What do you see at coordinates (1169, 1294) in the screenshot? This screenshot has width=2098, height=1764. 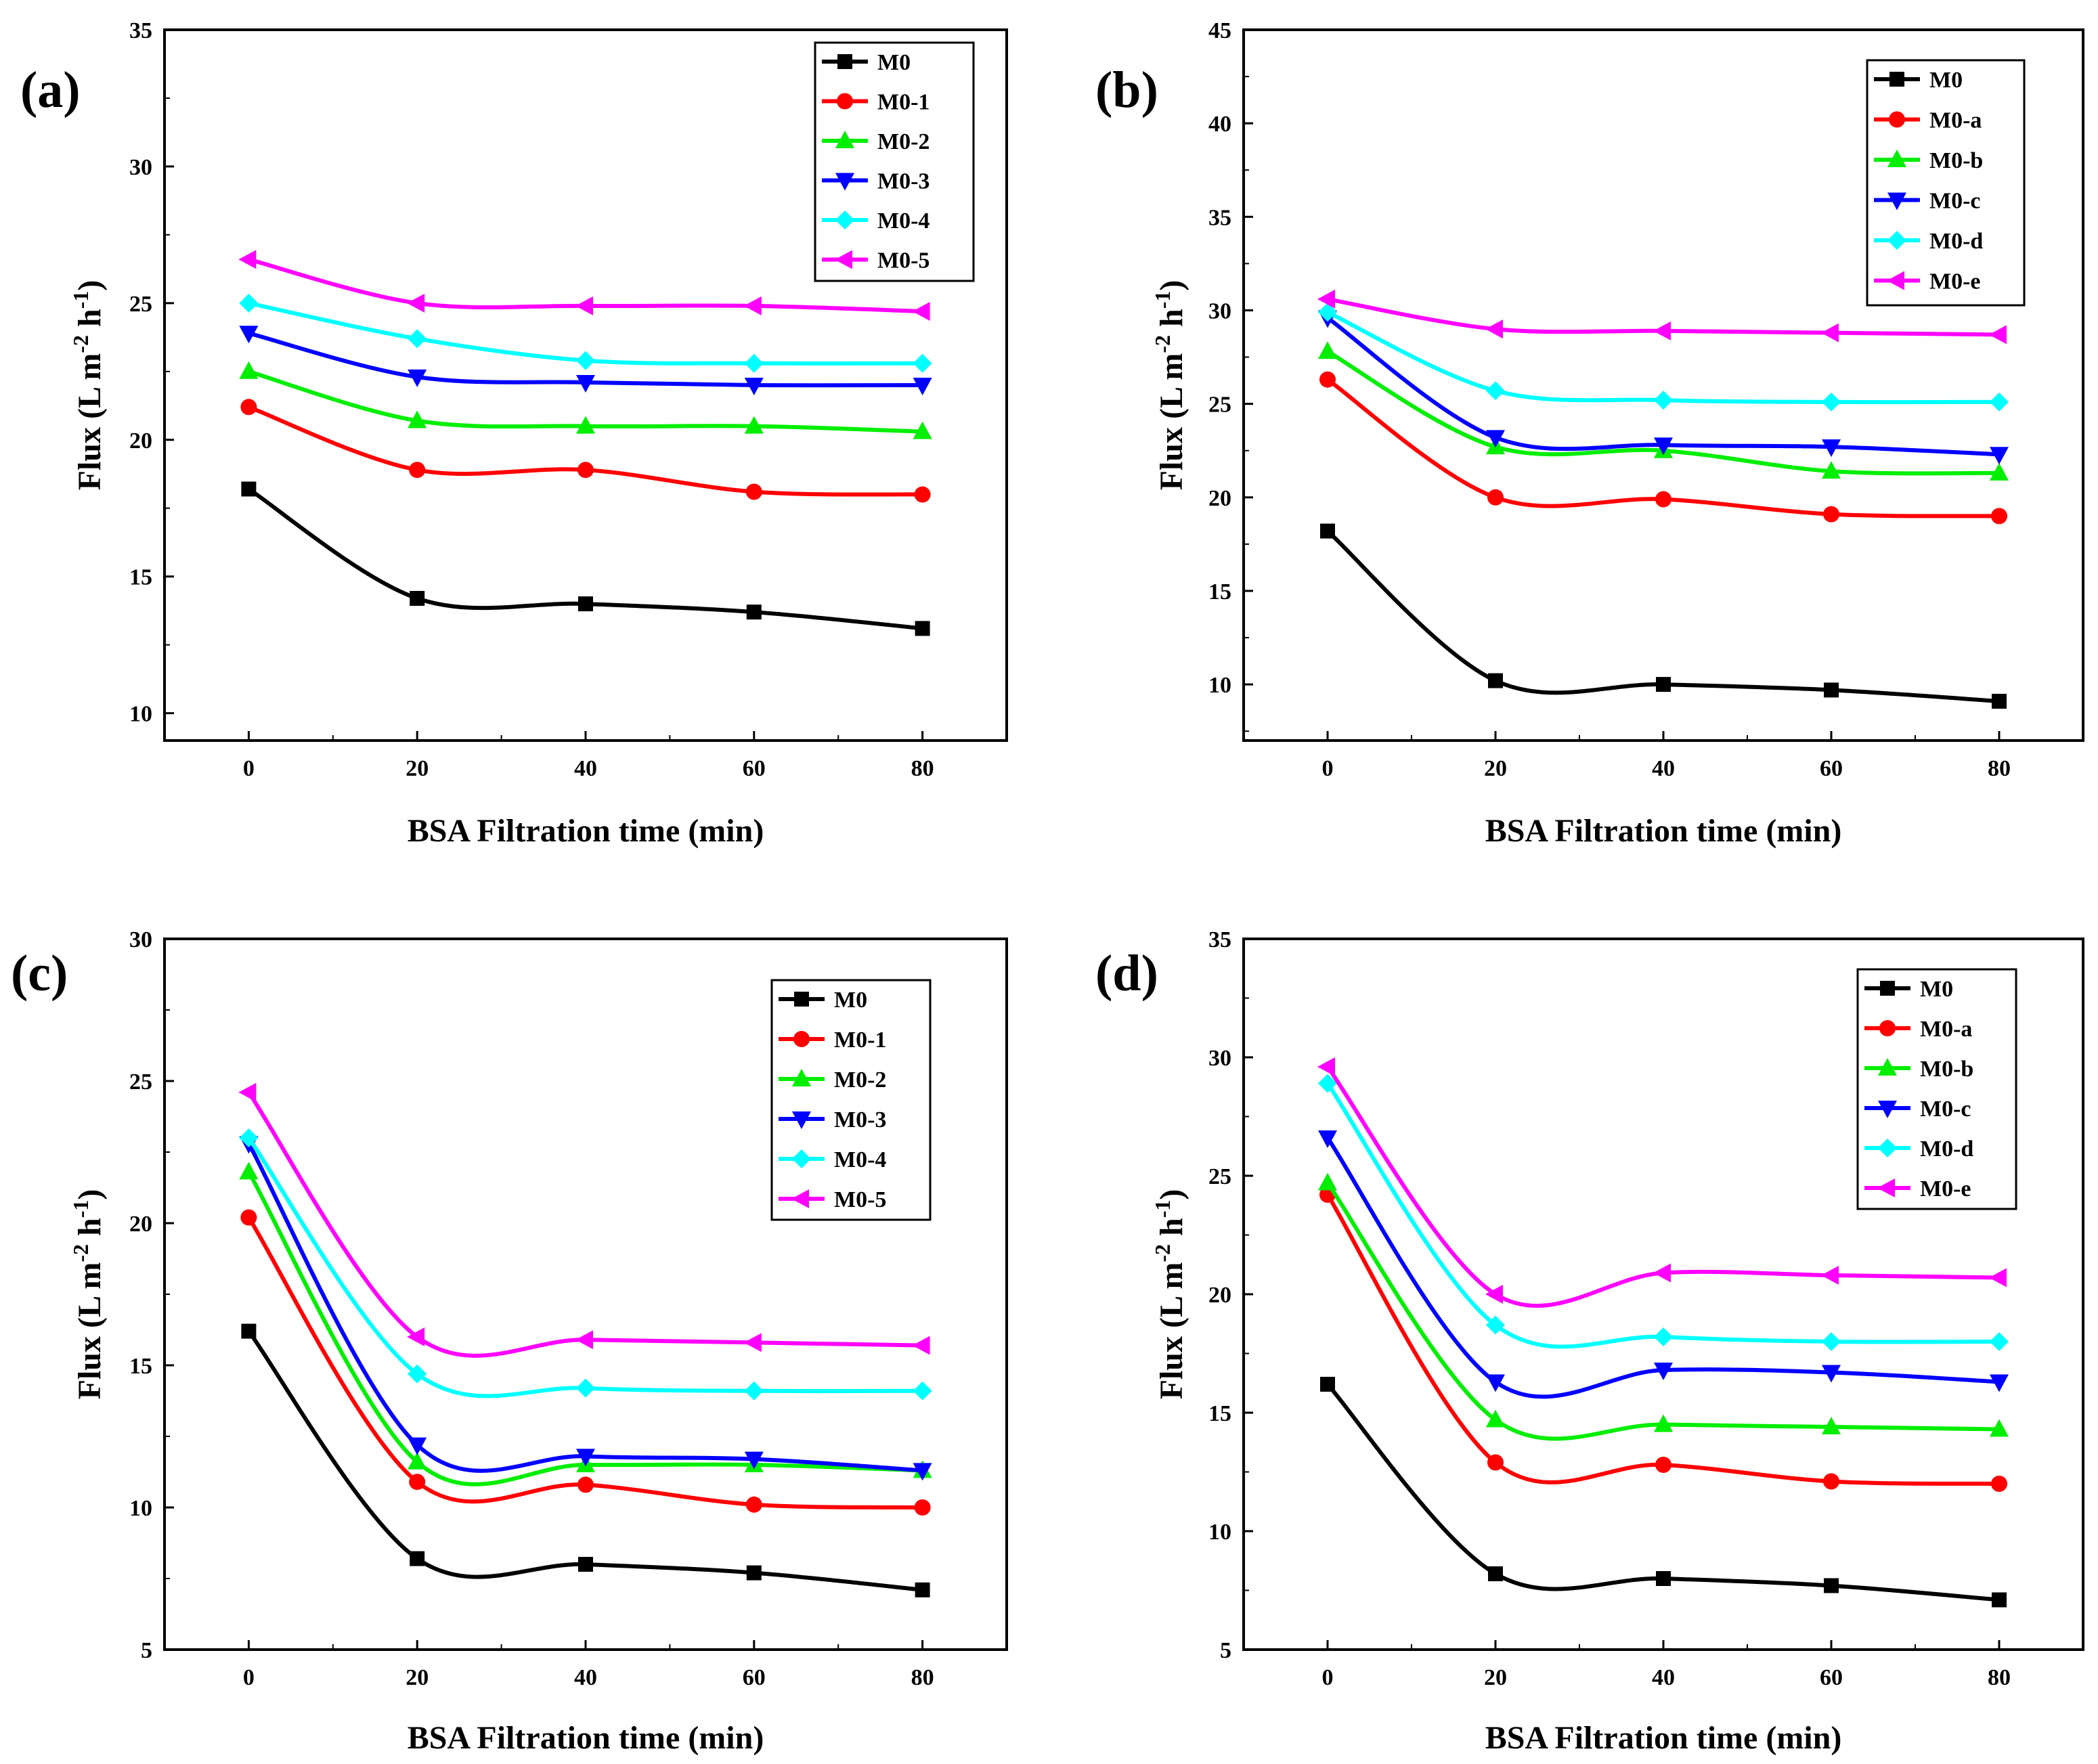 I see `y-axis-title: Flux (L m-2 h-1)` at bounding box center [1169, 1294].